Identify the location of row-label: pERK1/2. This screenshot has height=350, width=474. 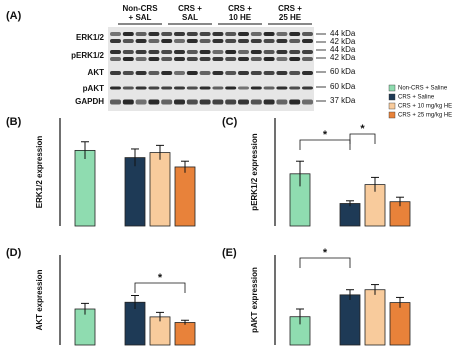
(87, 55).